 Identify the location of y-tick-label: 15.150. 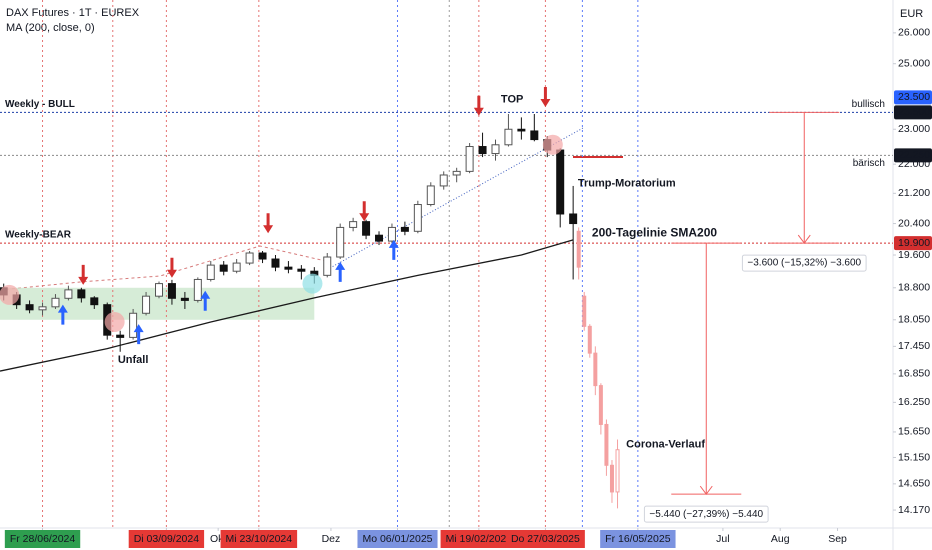
(914, 457).